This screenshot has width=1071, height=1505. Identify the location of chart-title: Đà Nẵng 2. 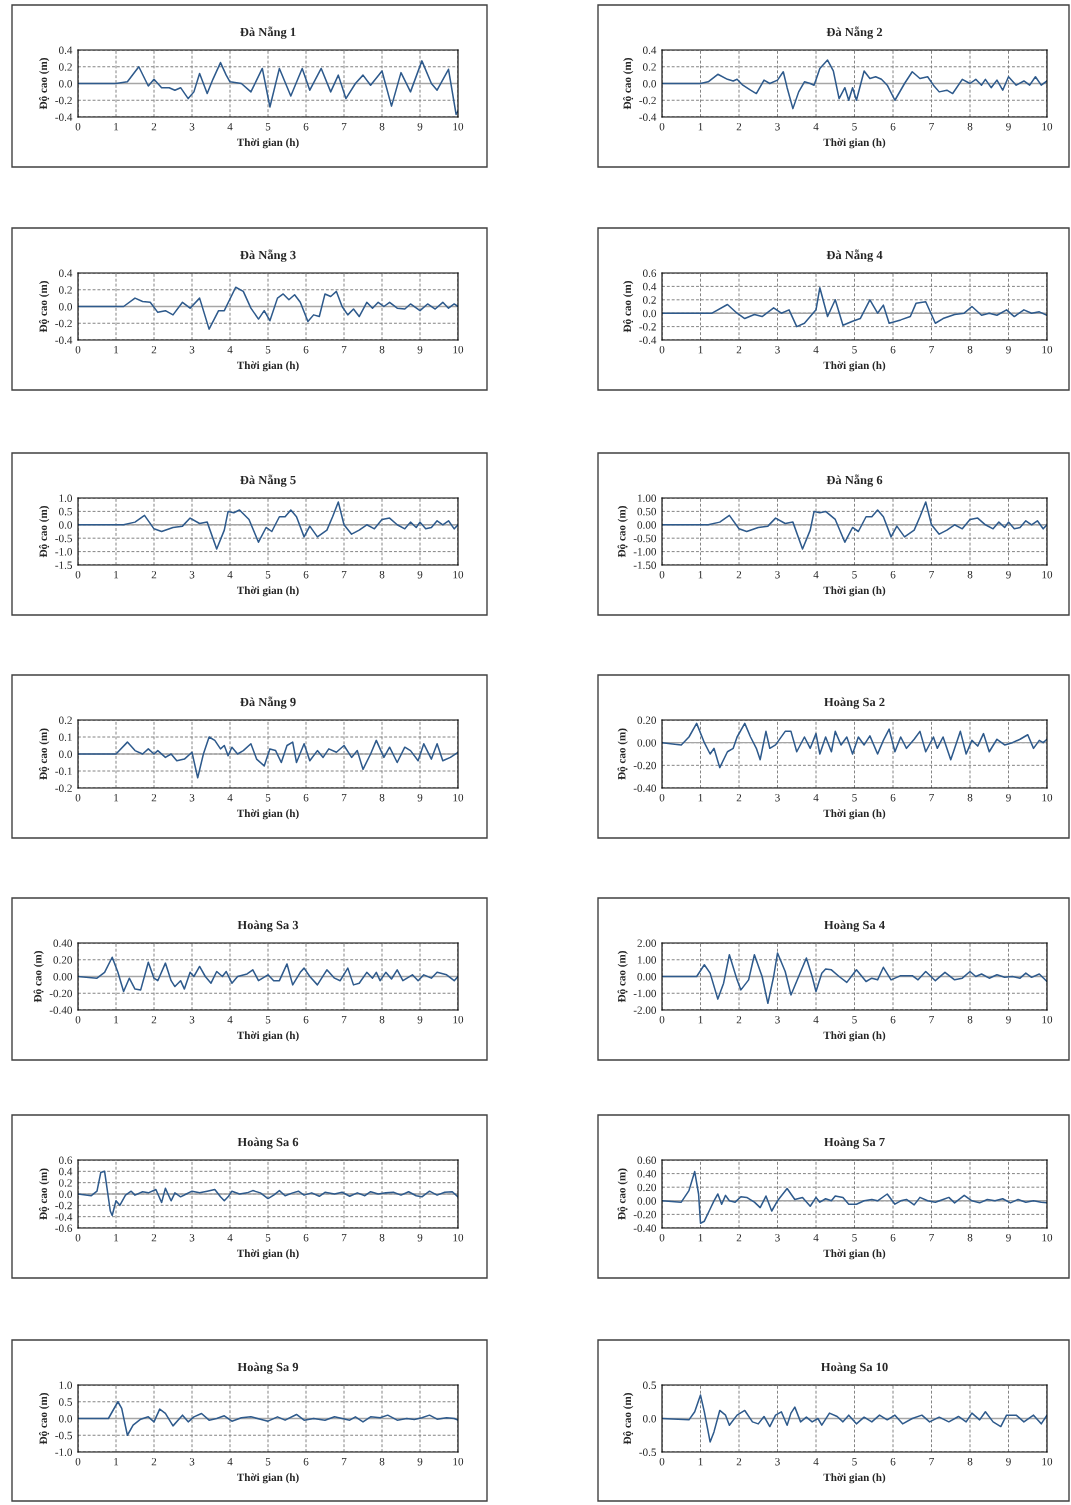
(854, 32).